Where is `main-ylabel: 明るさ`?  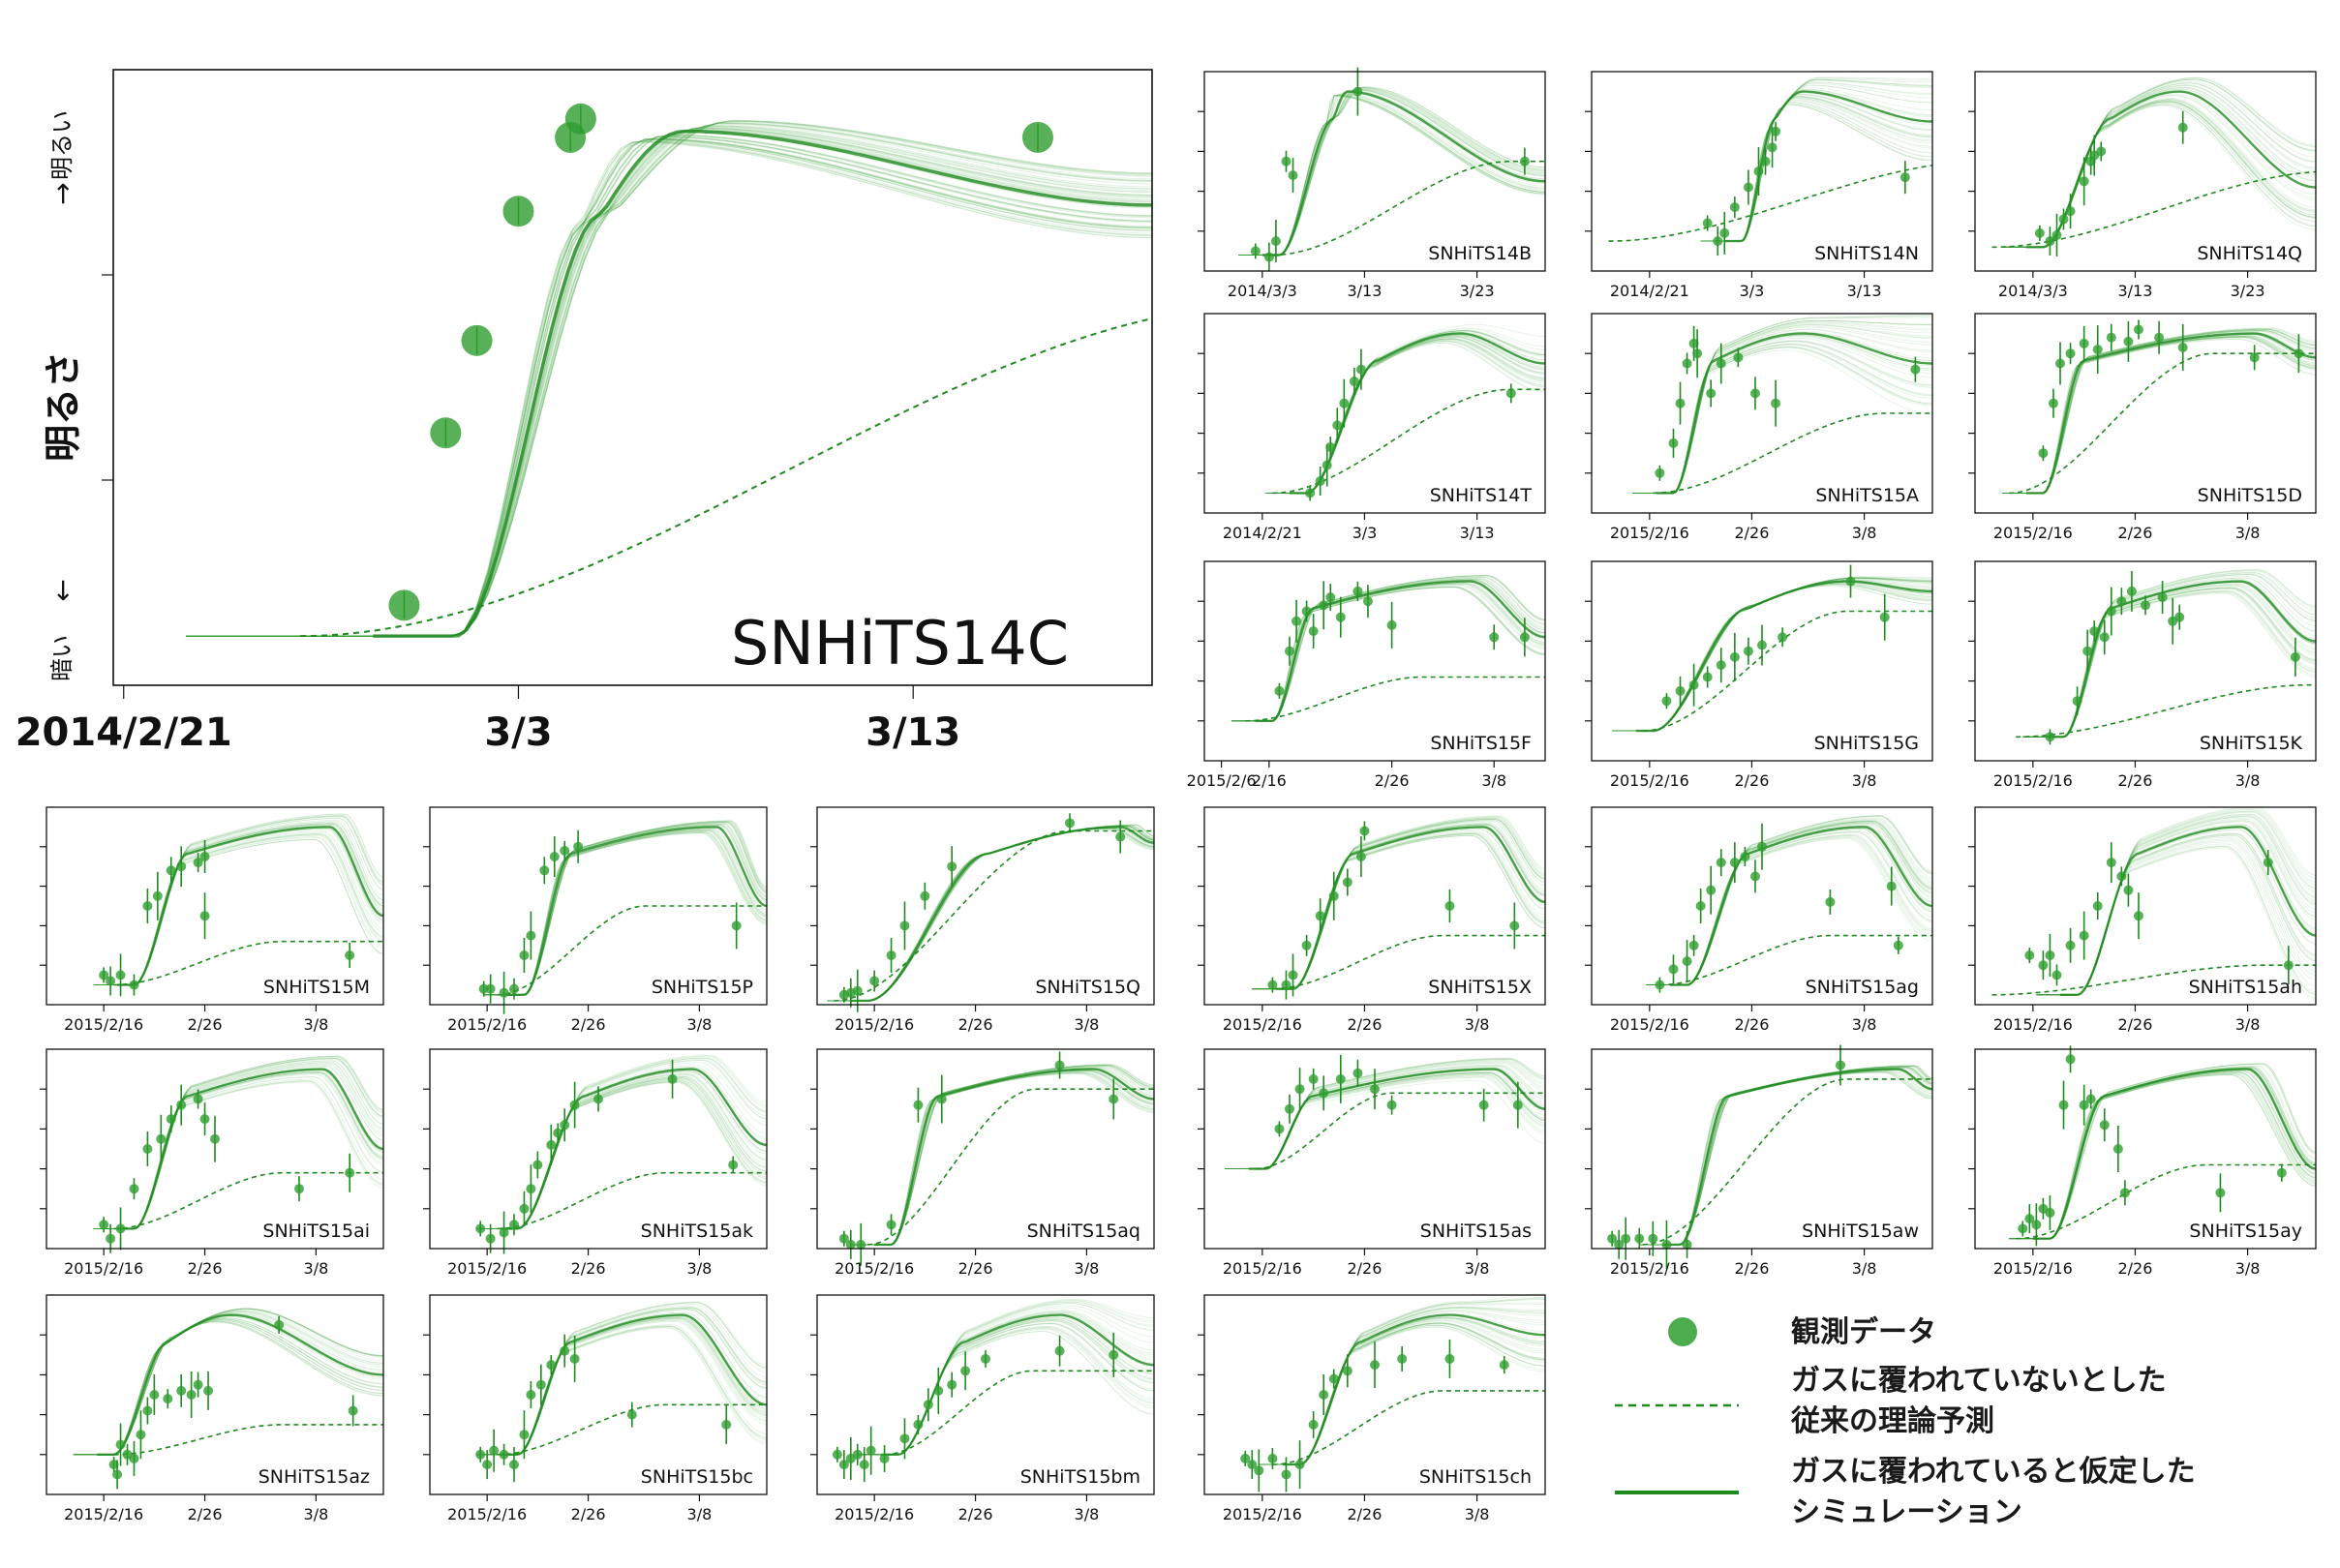 main-ylabel: 明るさ is located at coordinates (63, 406).